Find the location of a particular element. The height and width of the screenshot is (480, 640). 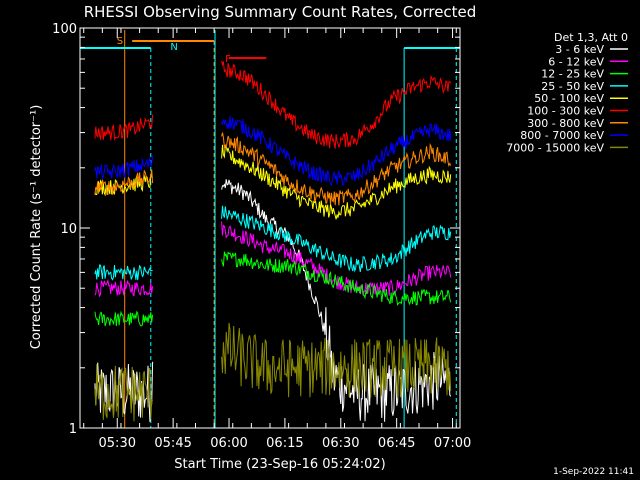

legend-label: 800 - 7000 keV is located at coordinates (562, 135).